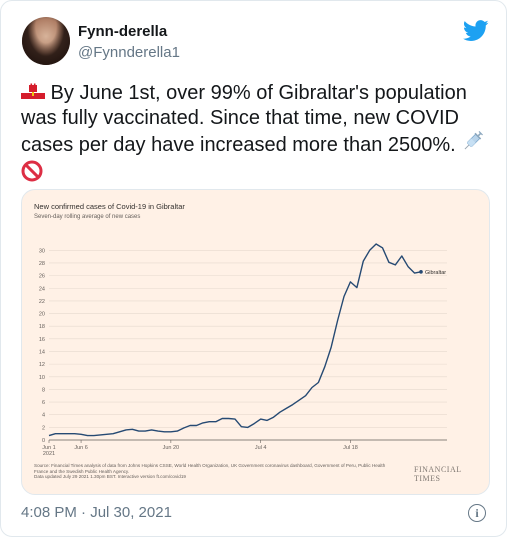 Image resolution: width=509 pixels, height=539 pixels. Describe the element at coordinates (435, 273) in the screenshot. I see `series-label: Gibraltar` at that location.